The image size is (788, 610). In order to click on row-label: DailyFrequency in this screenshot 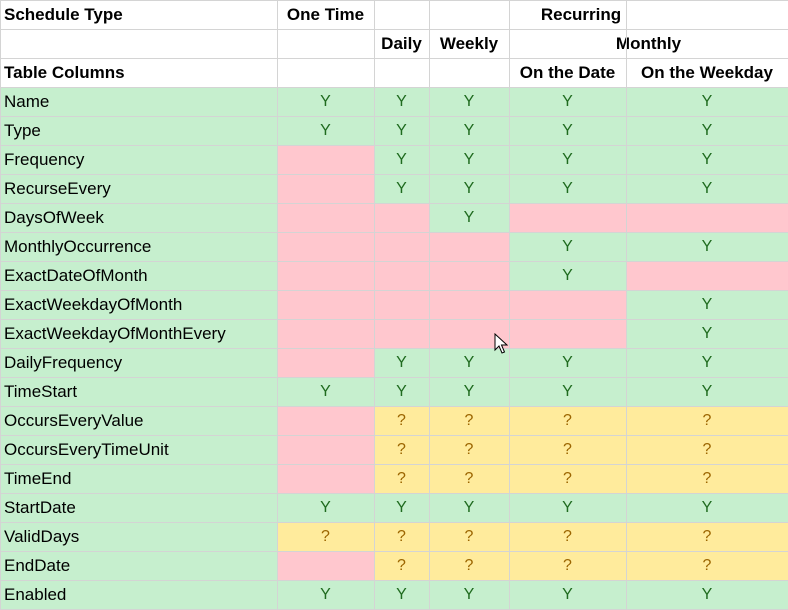, I will do `click(138, 362)`.